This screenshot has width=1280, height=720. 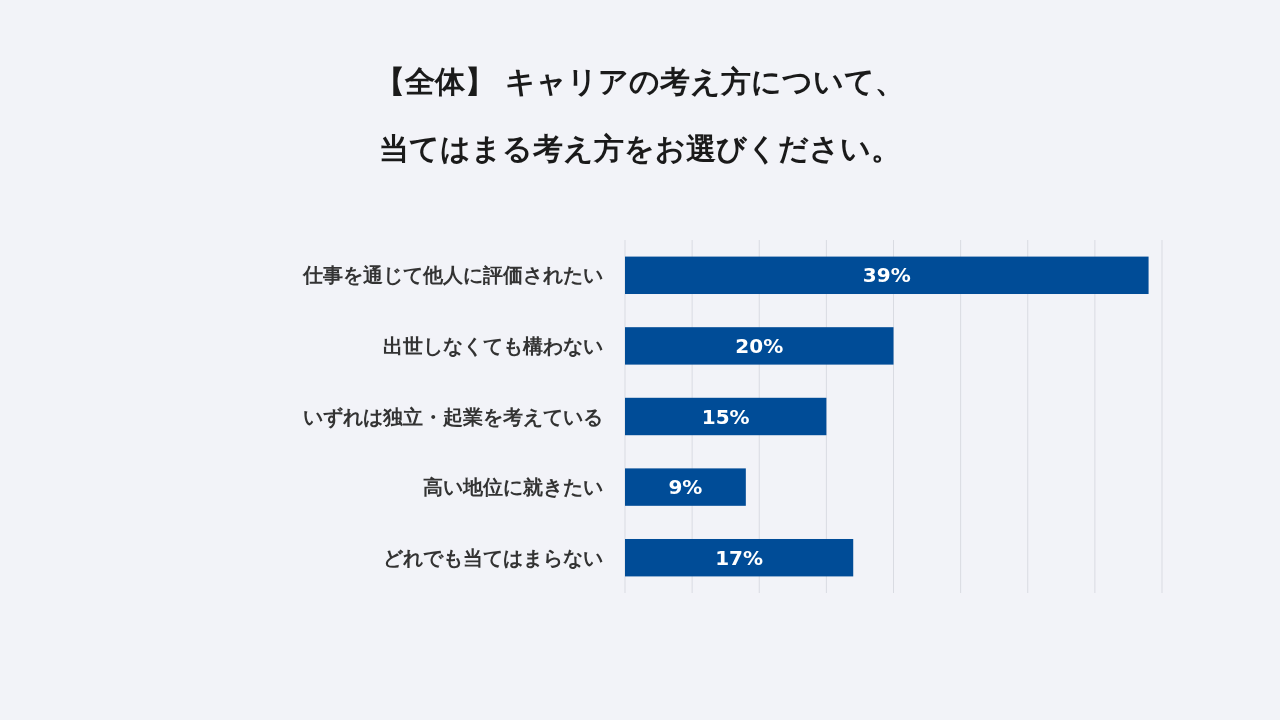 What do you see at coordinates (739, 557) in the screenshot?
I see `data-label: 17%` at bounding box center [739, 557].